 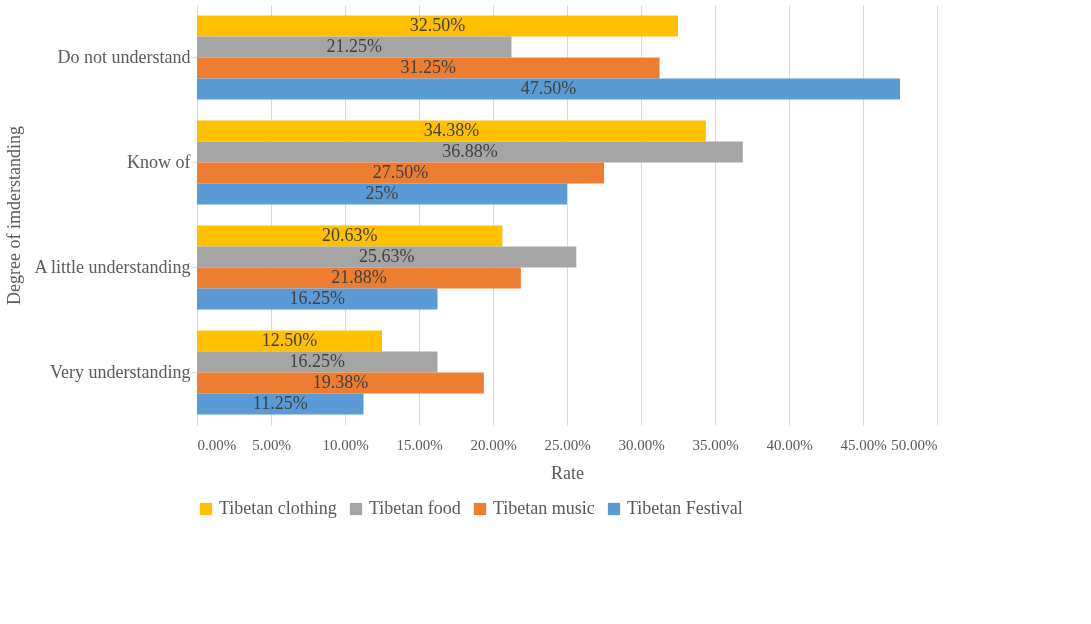 I want to click on data-label: 25.63%, so click(x=386, y=256).